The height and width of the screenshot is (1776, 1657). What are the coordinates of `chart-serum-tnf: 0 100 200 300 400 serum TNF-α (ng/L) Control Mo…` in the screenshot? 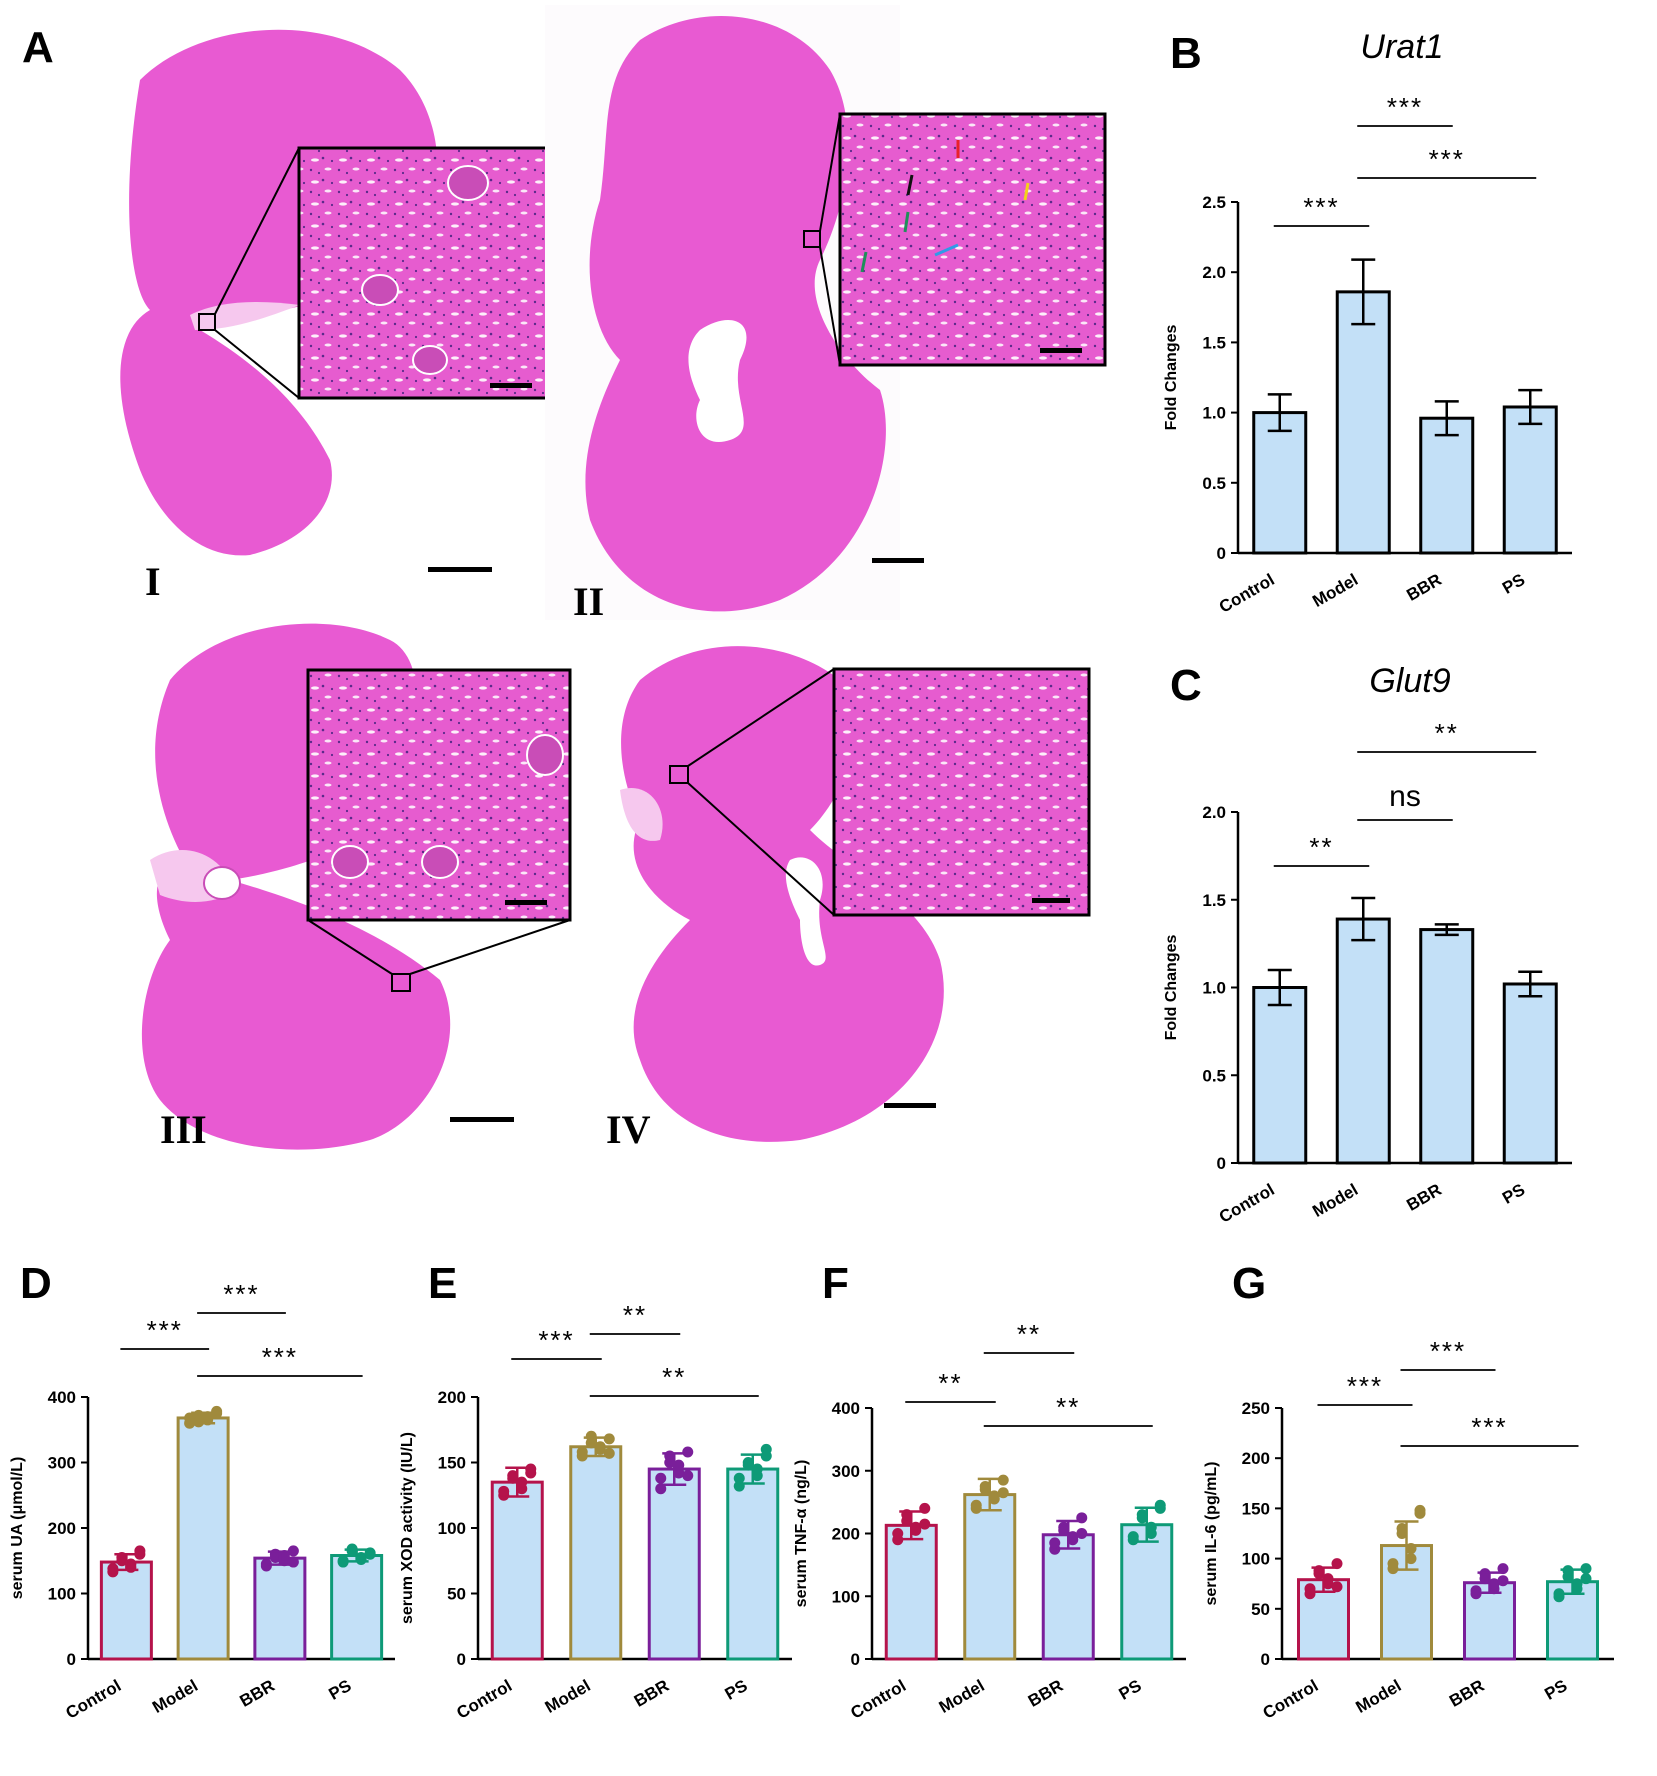 It's located at (989, 1521).